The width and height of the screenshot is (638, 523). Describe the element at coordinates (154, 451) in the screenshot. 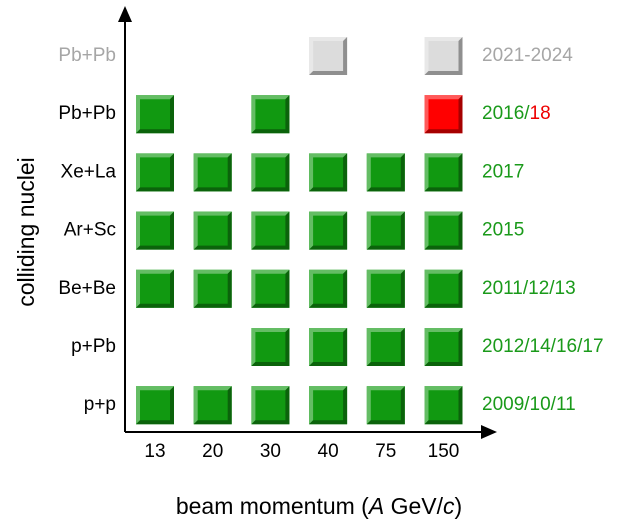

I see `column-label: 13` at that location.